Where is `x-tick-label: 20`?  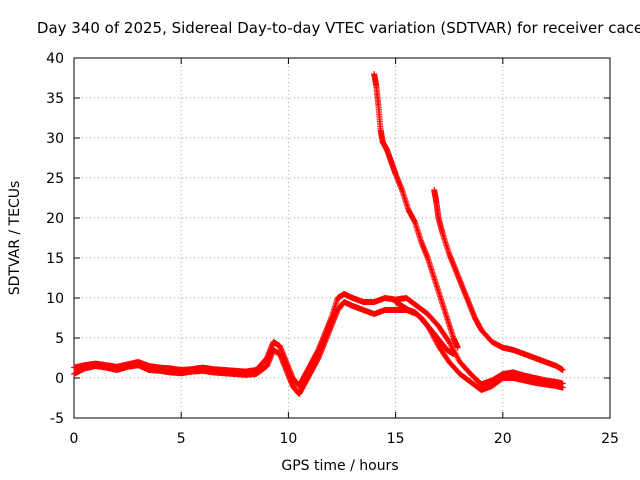 x-tick-label: 20 is located at coordinates (503, 439).